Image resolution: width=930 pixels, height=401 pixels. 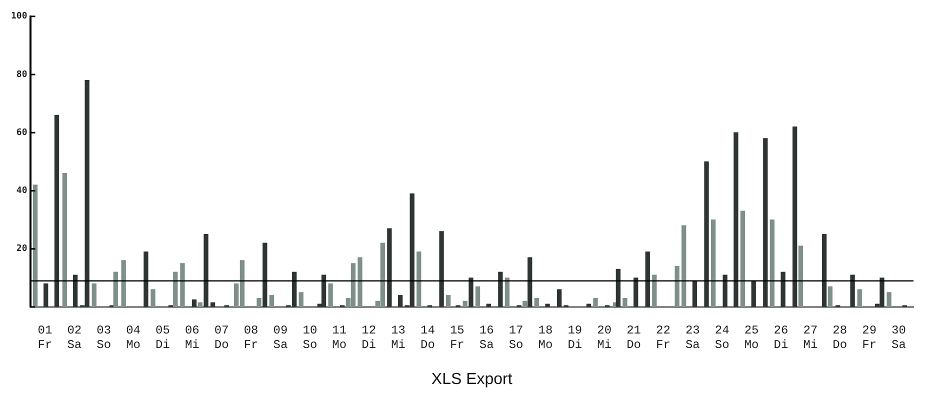 I want to click on x-tick-label: 24 So, so click(x=722, y=337).